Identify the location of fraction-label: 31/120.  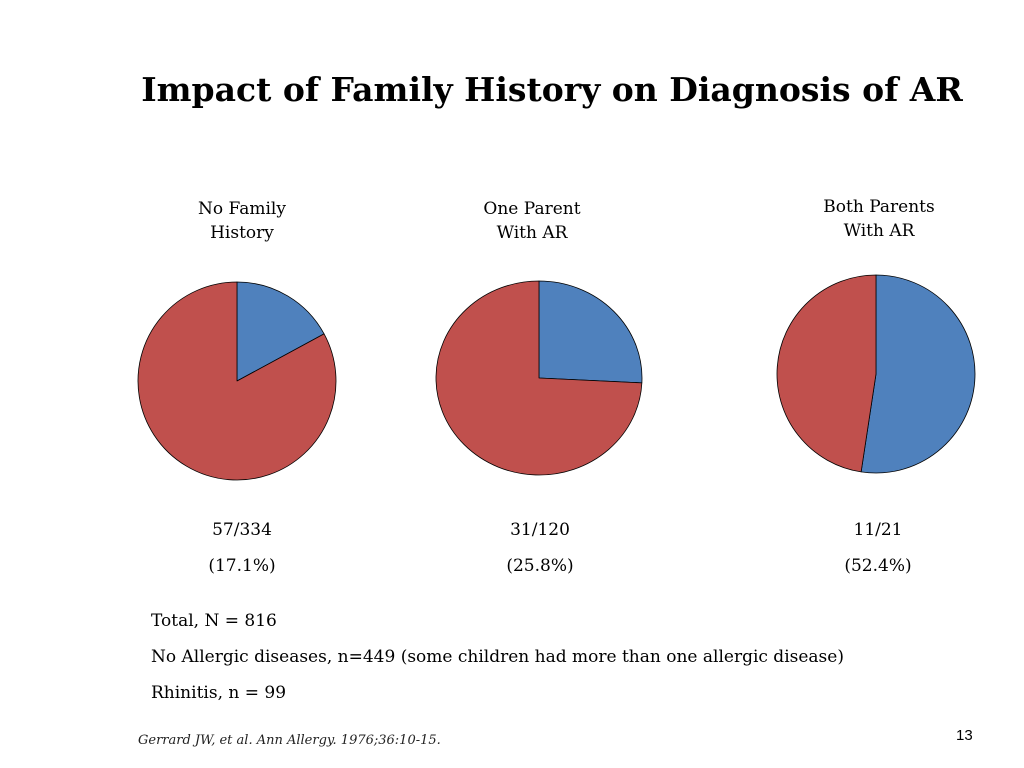
(540, 530).